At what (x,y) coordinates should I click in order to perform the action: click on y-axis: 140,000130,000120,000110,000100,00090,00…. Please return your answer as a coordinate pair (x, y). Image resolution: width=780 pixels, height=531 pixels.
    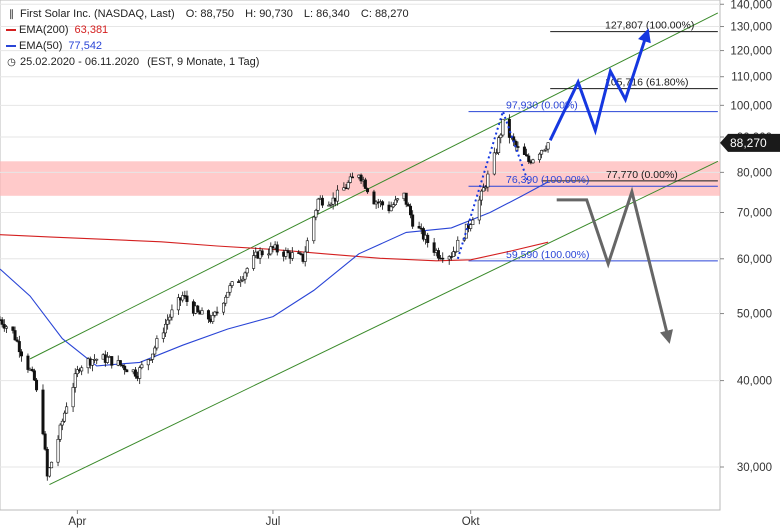
    Looking at the image, I should click on (746, 237).